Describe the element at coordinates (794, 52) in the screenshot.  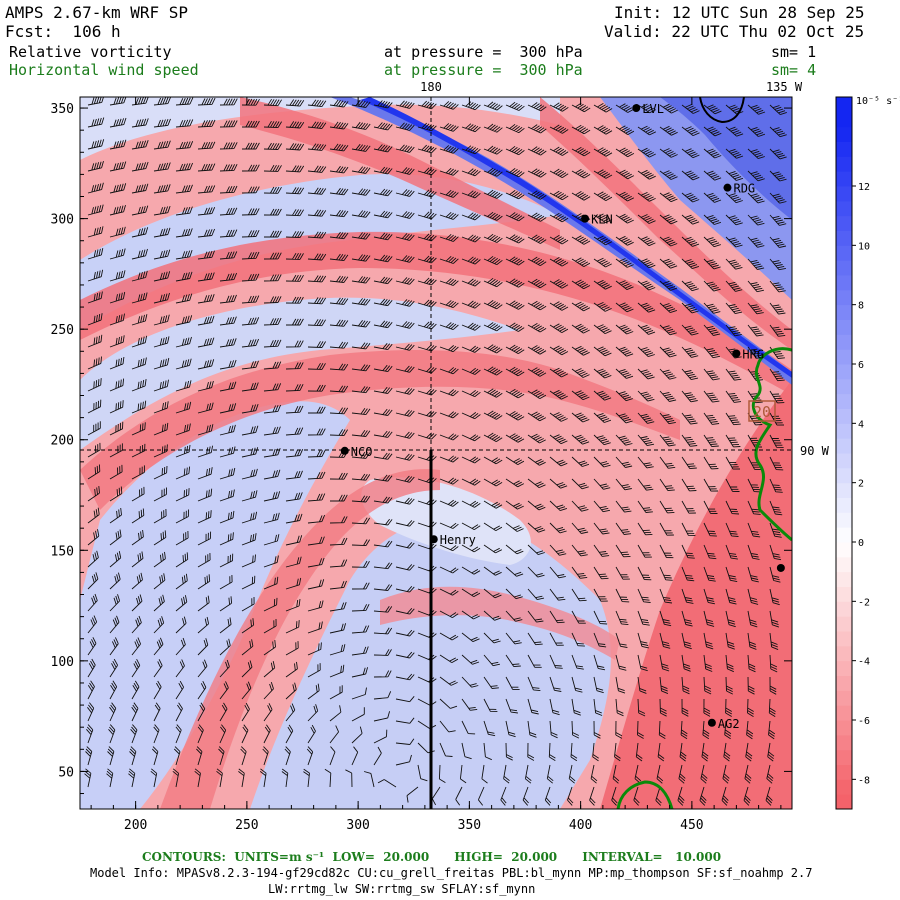
I see `field1-smoothing: sm= 1` at that location.